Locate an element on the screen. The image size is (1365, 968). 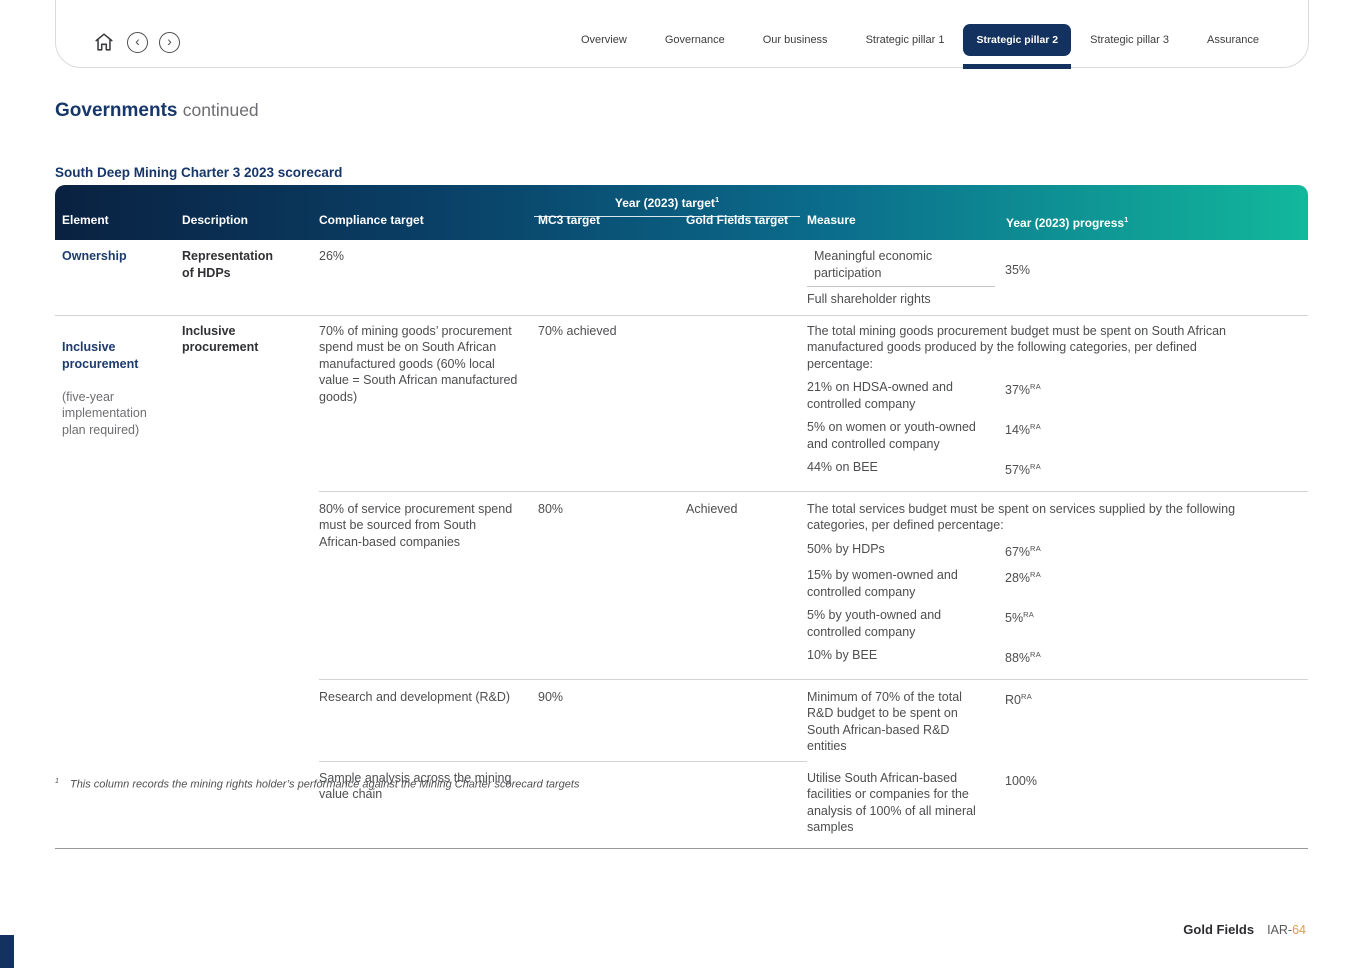
mc3-service: 80% is located at coordinates (551, 508).